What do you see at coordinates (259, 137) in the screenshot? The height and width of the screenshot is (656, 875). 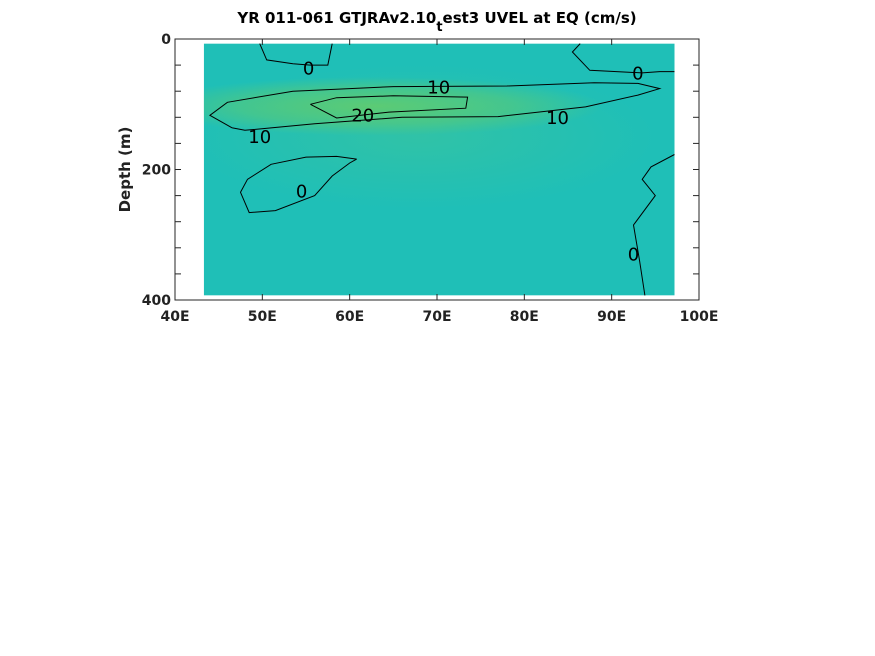 I see `contour-label-10-2: 10` at bounding box center [259, 137].